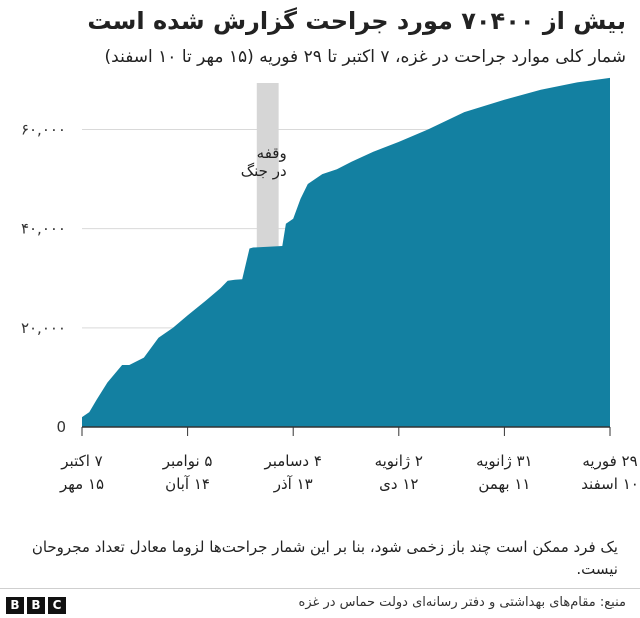 Image resolution: width=640 pixels, height=618 pixels. I want to click on x-tick-label-persian: ۱۲ دی, so click(398, 484).